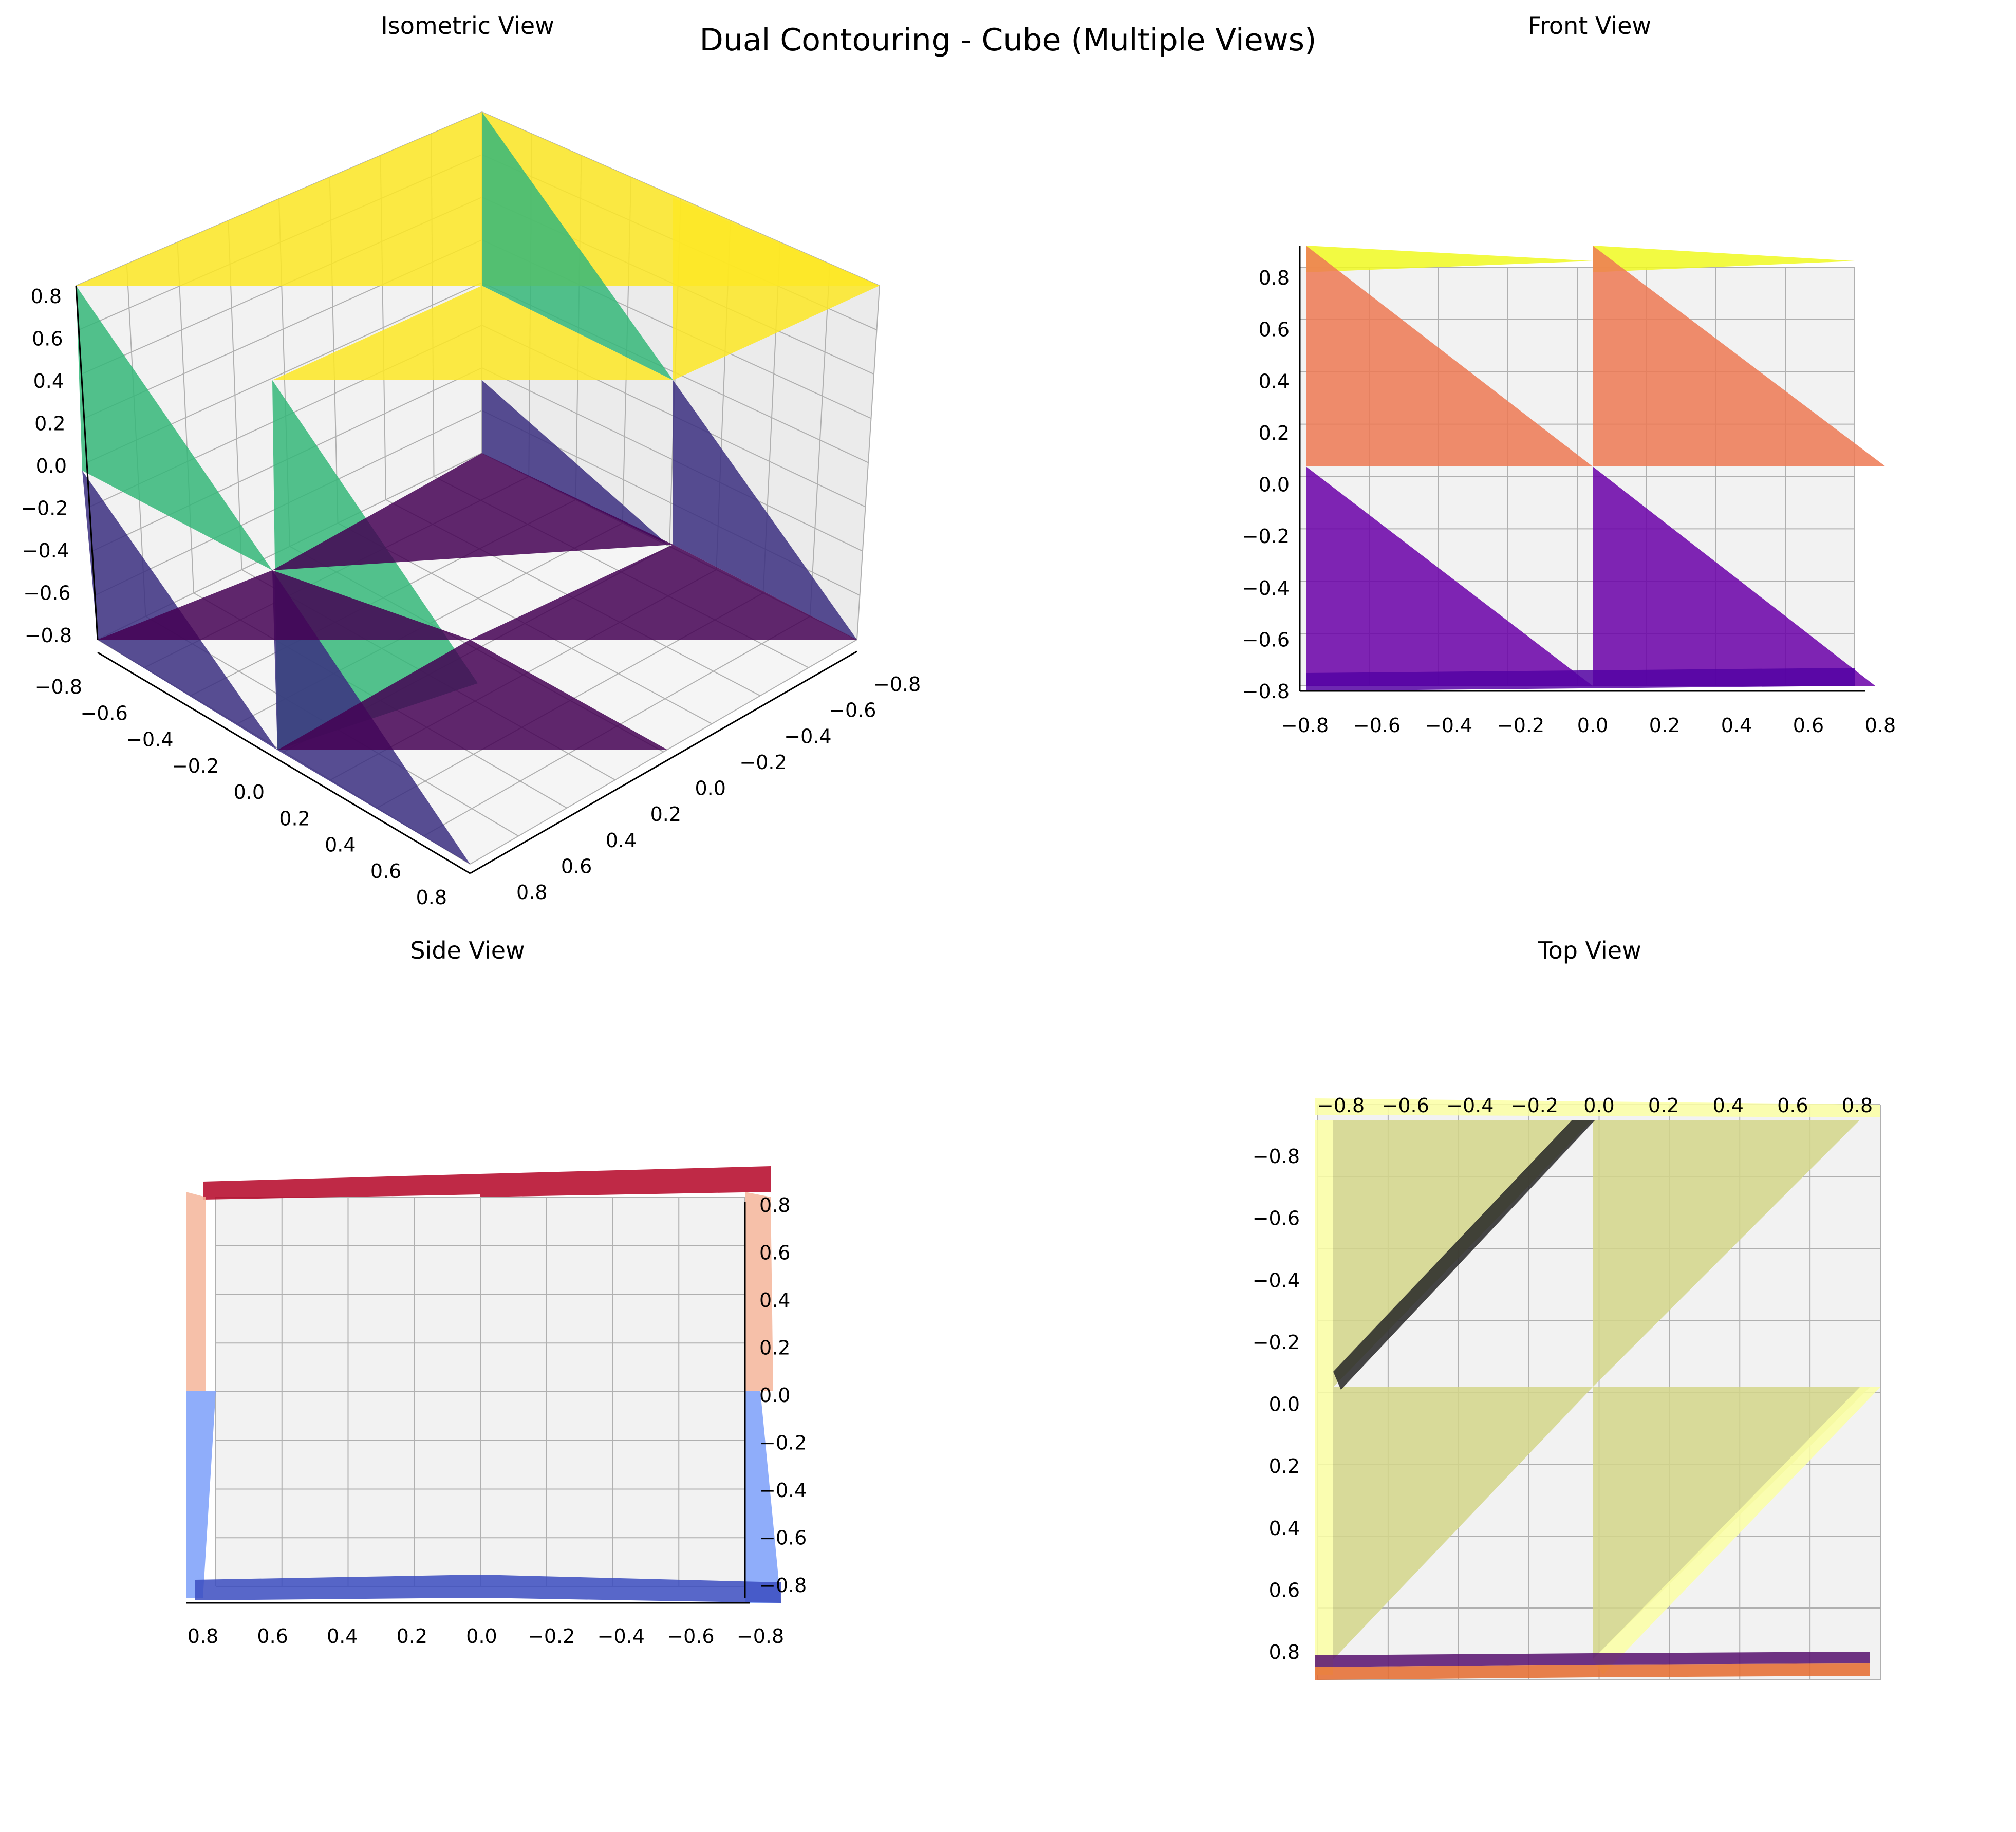 The image size is (2016, 1832). I want to click on top-view-title: Top View, so click(1589, 950).